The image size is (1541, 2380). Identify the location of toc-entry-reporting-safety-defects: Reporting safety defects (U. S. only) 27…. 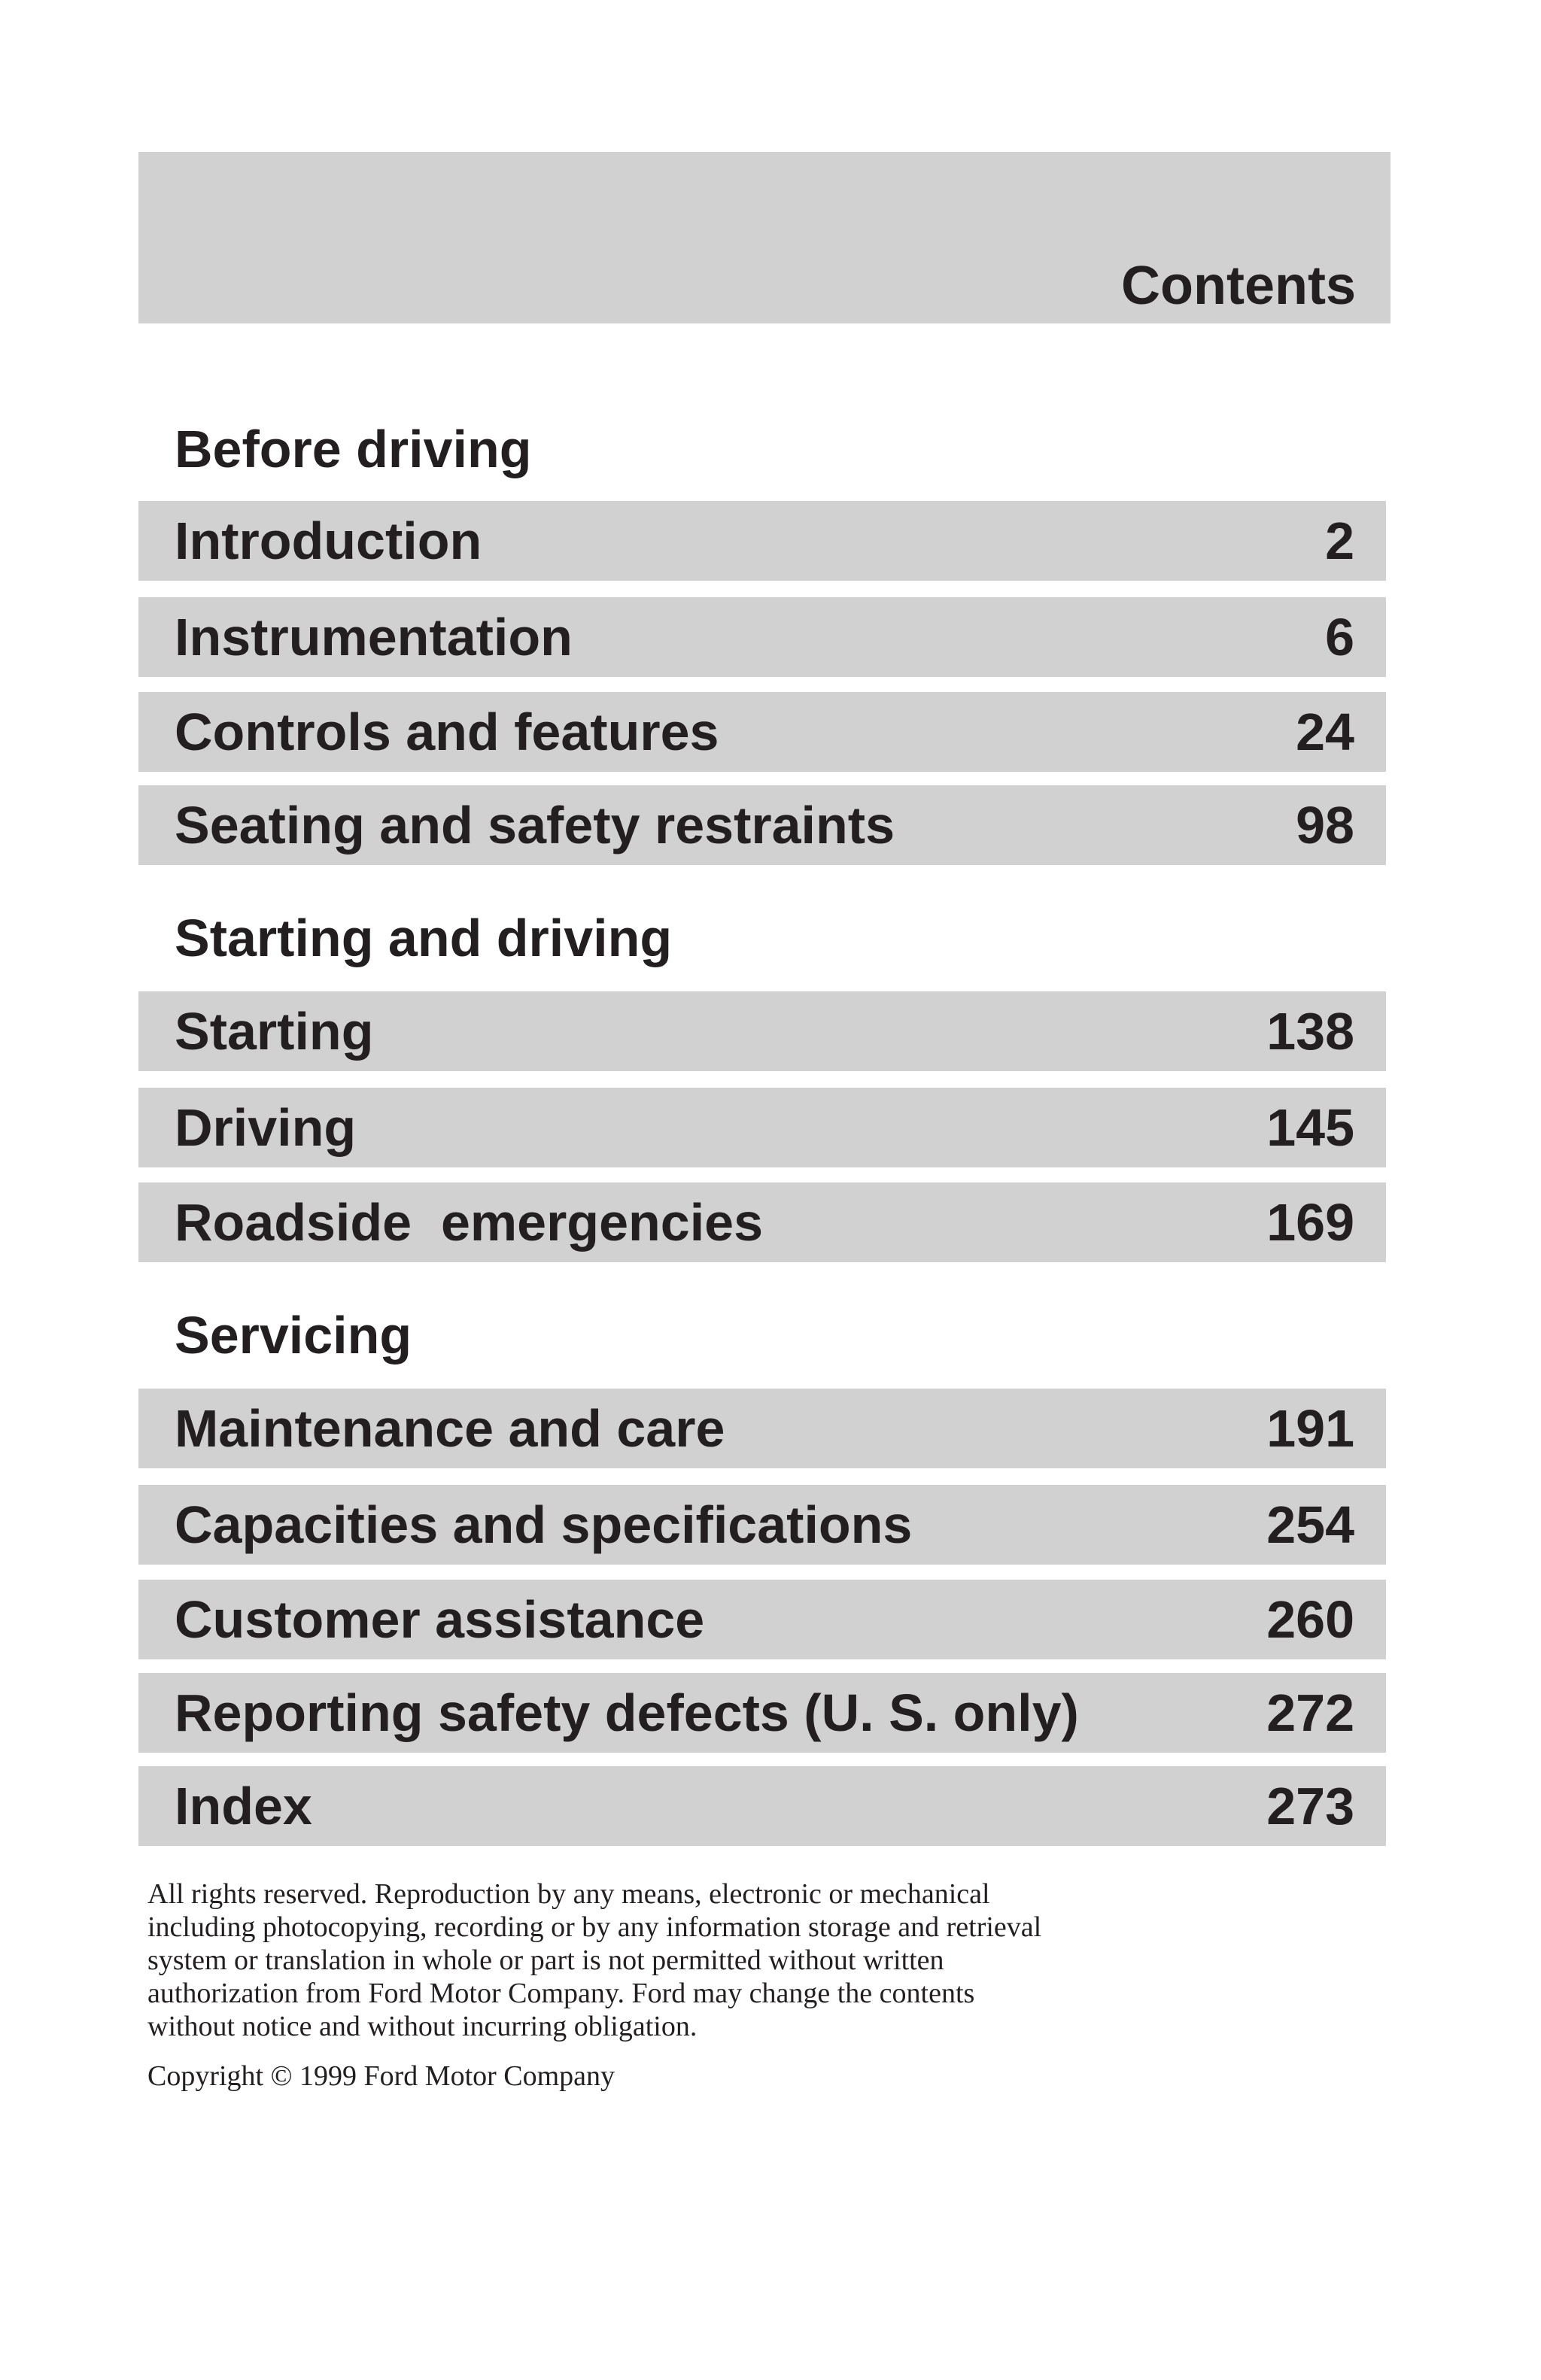
(762, 1713).